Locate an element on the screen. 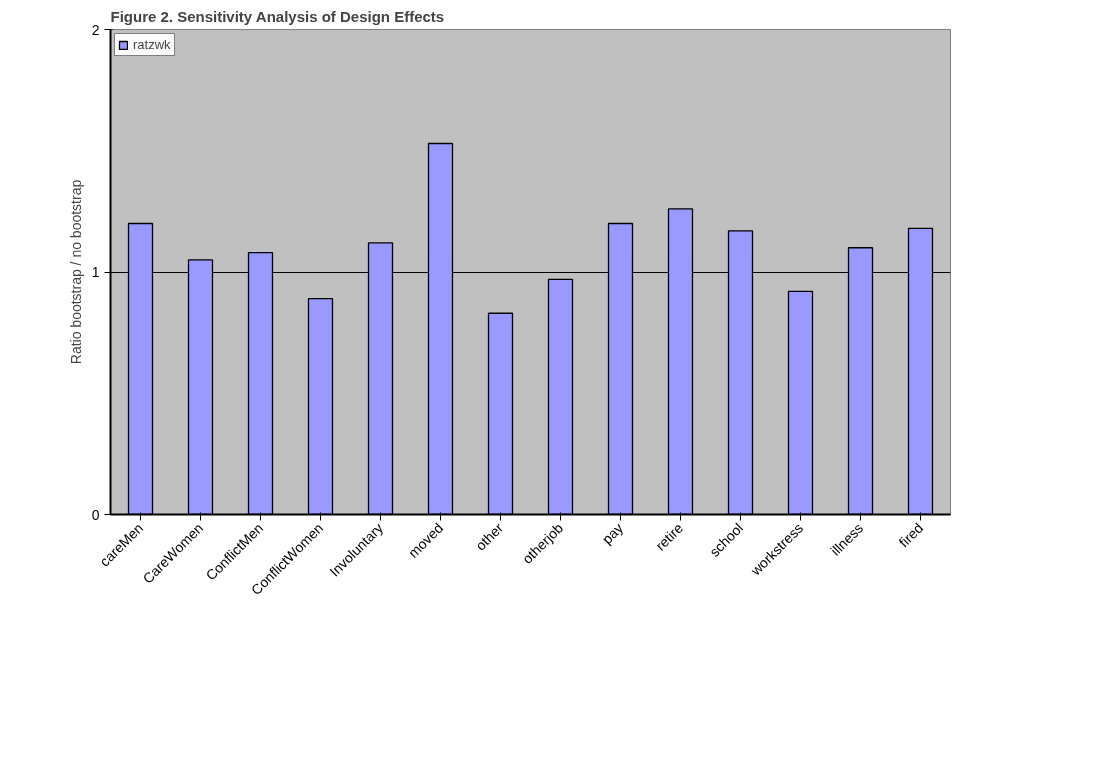 The image size is (1100, 762). y-tick-label: 1 is located at coordinates (95, 272).